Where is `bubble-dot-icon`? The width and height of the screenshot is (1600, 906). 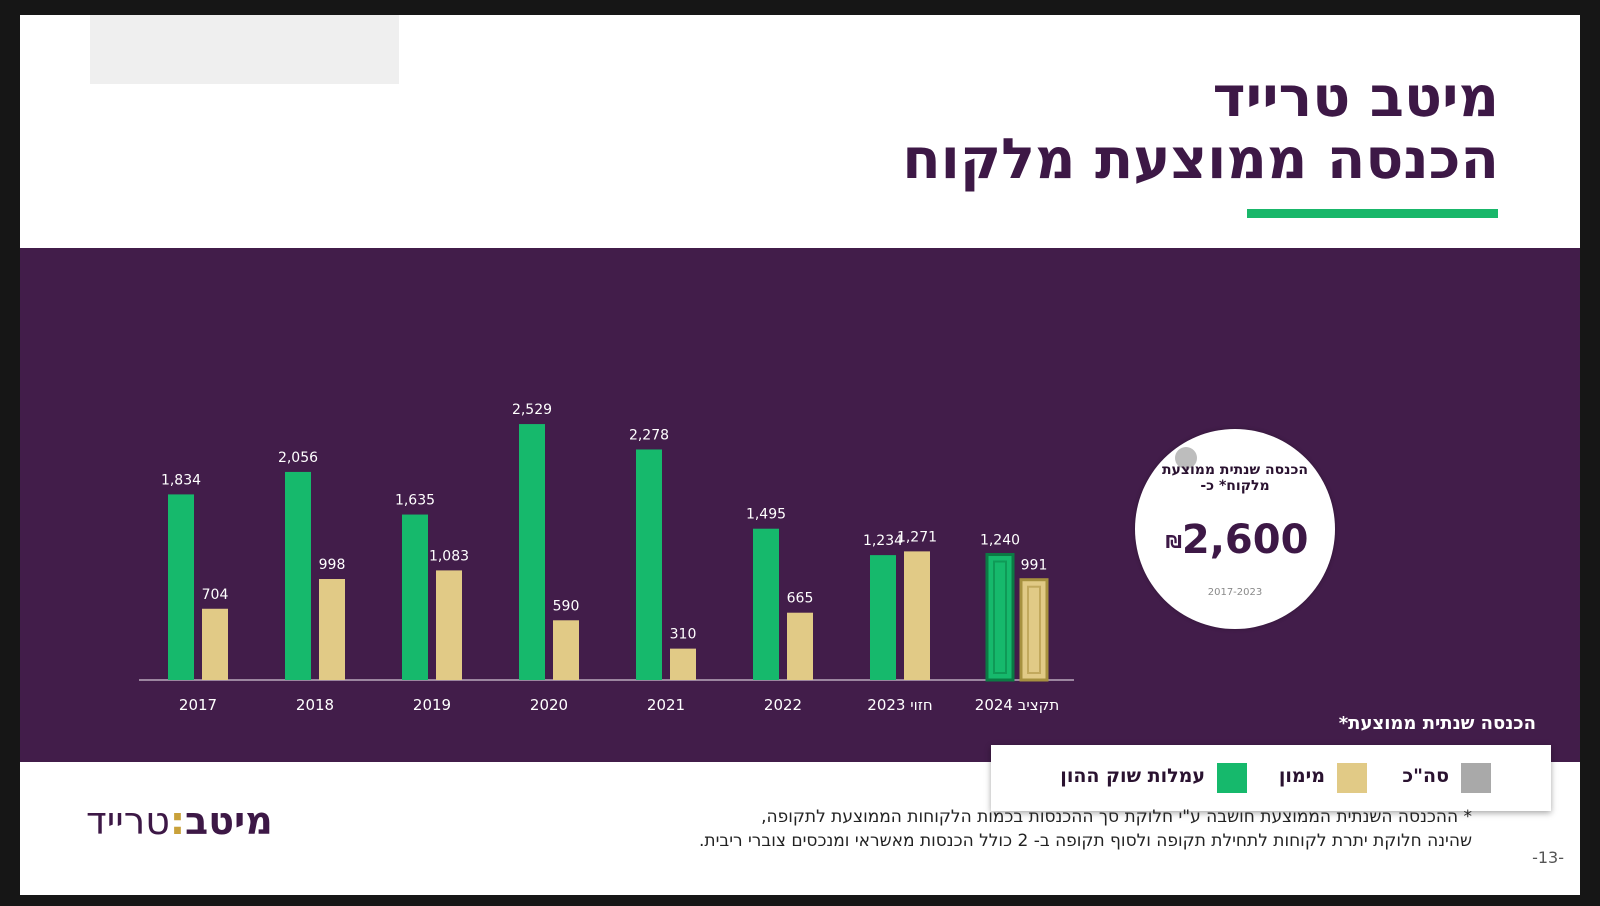
bubble-dot-icon is located at coordinates (1186, 458).